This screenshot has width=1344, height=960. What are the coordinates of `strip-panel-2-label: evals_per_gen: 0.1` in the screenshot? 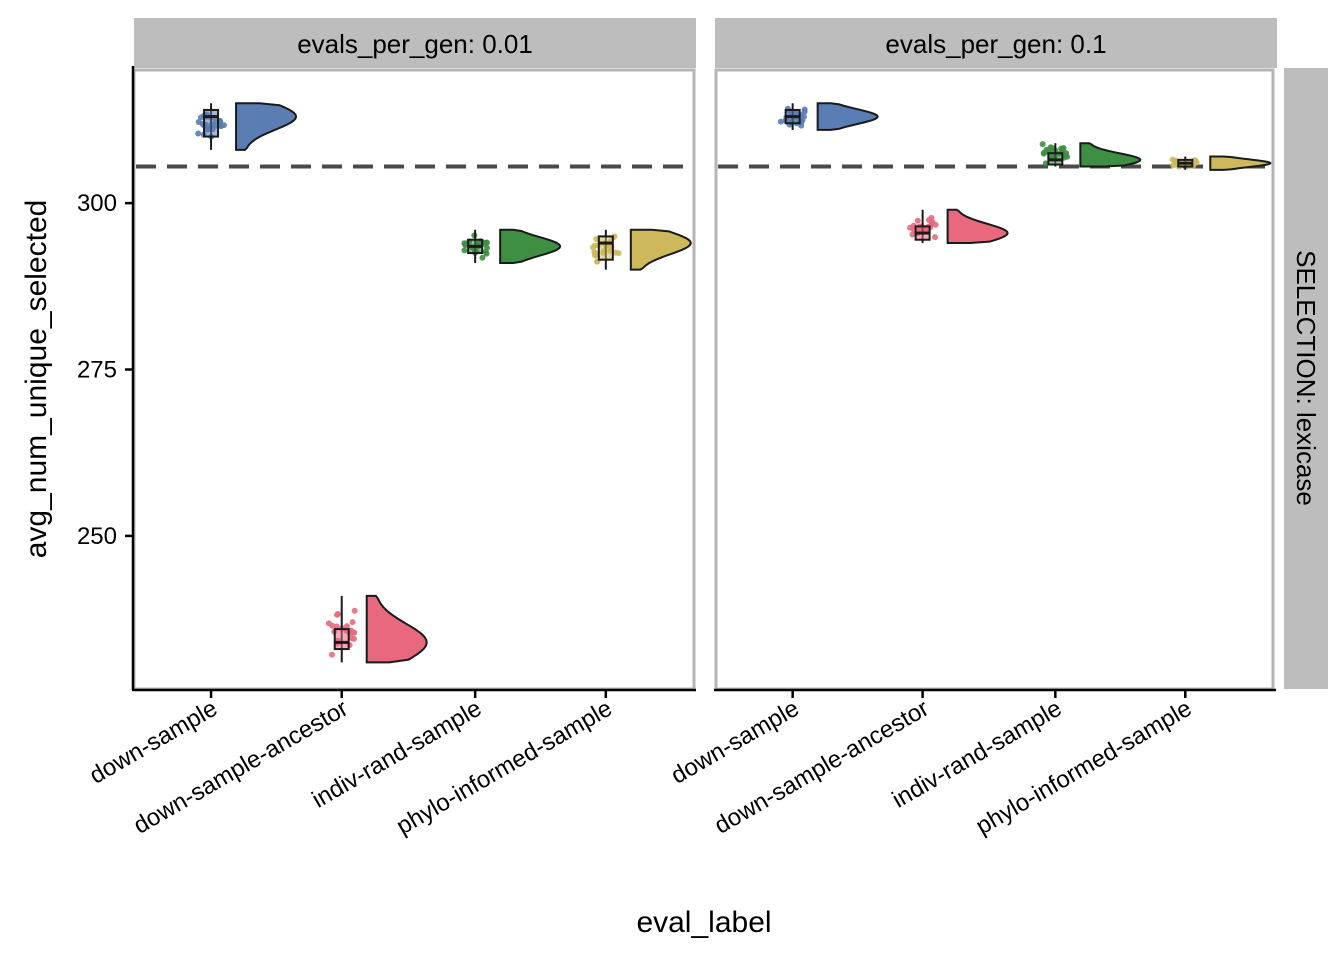 It's located at (995, 44).